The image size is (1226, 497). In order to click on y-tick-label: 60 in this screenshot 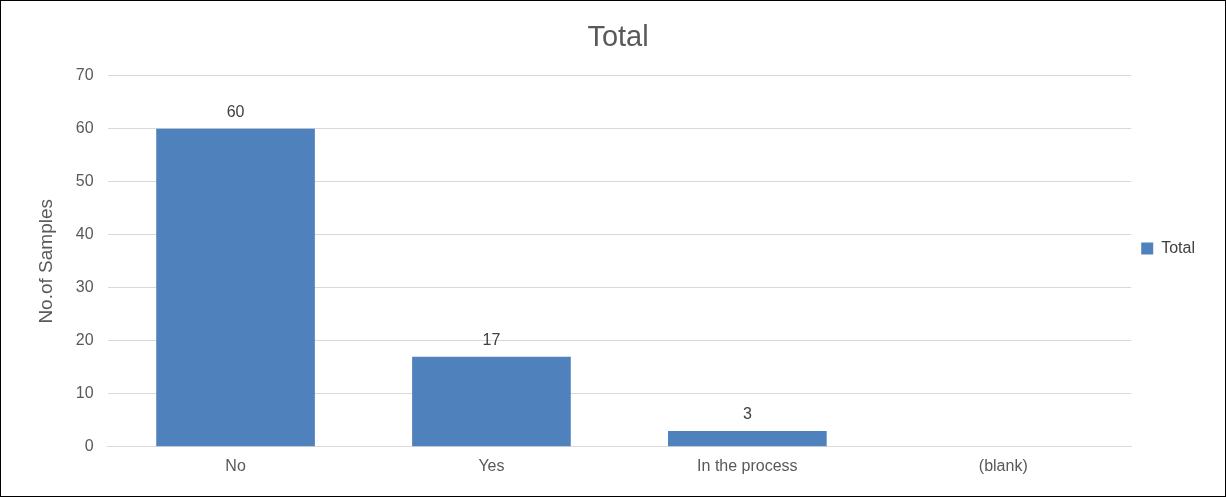, I will do `click(84, 128)`.